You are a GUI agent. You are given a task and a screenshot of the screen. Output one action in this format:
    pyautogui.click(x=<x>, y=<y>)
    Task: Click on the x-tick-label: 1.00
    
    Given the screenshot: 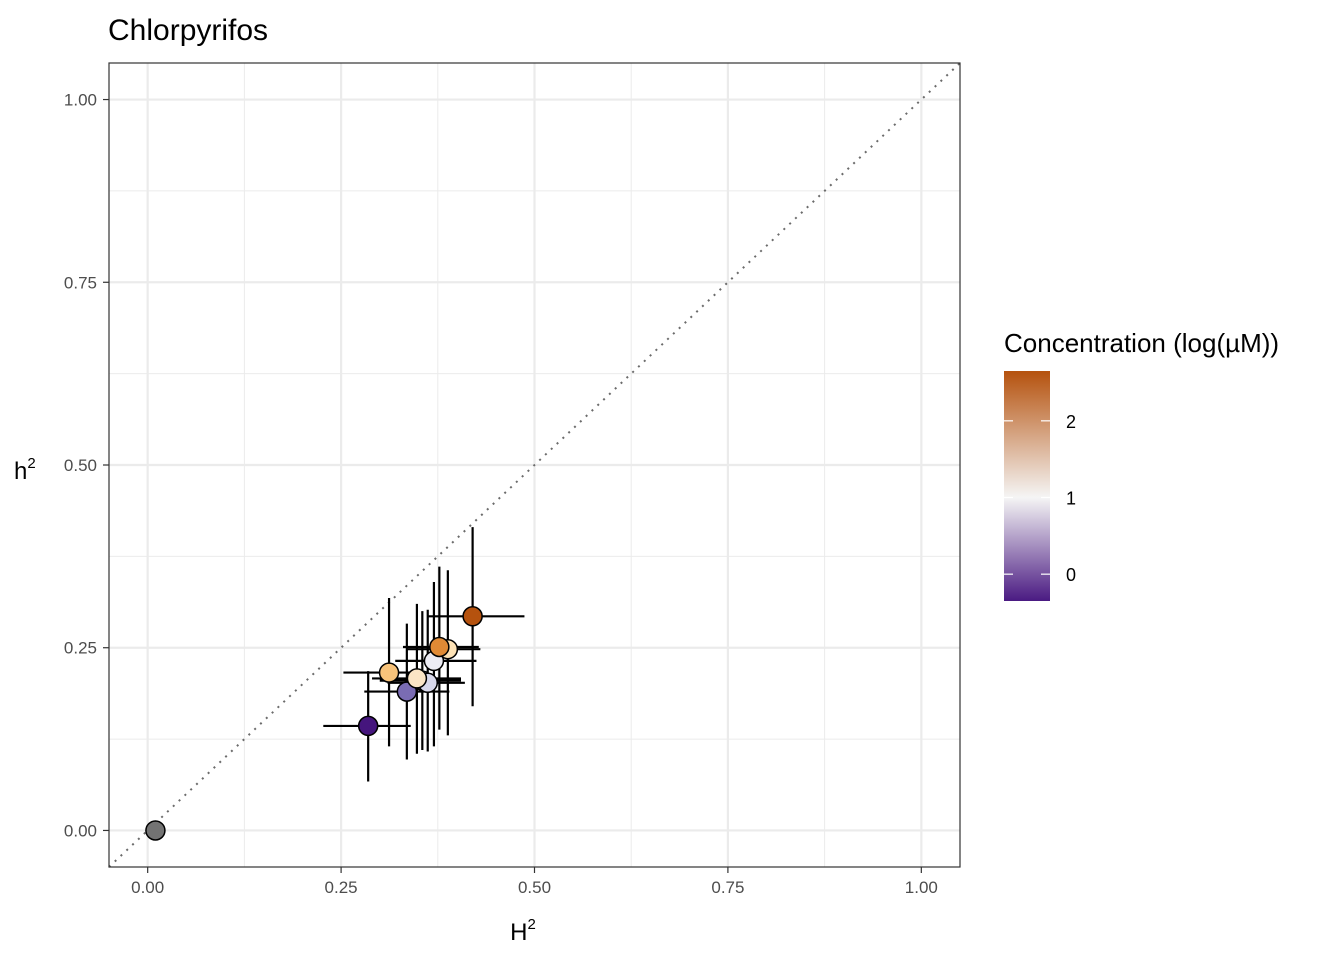 What is the action you would take?
    pyautogui.click(x=921, y=887)
    